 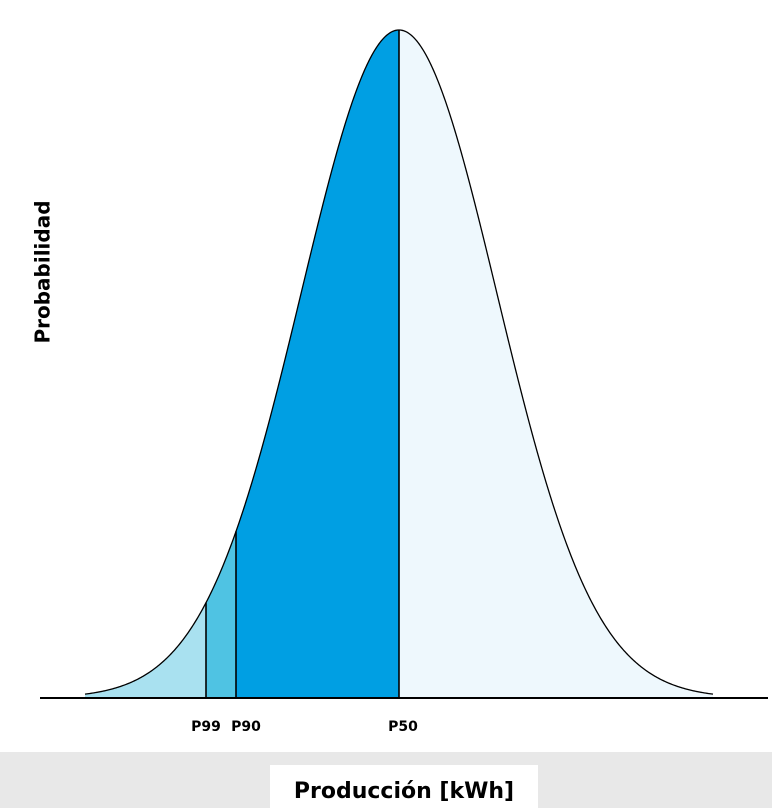 What do you see at coordinates (206, 727) in the screenshot?
I see `marker-label: P99` at bounding box center [206, 727].